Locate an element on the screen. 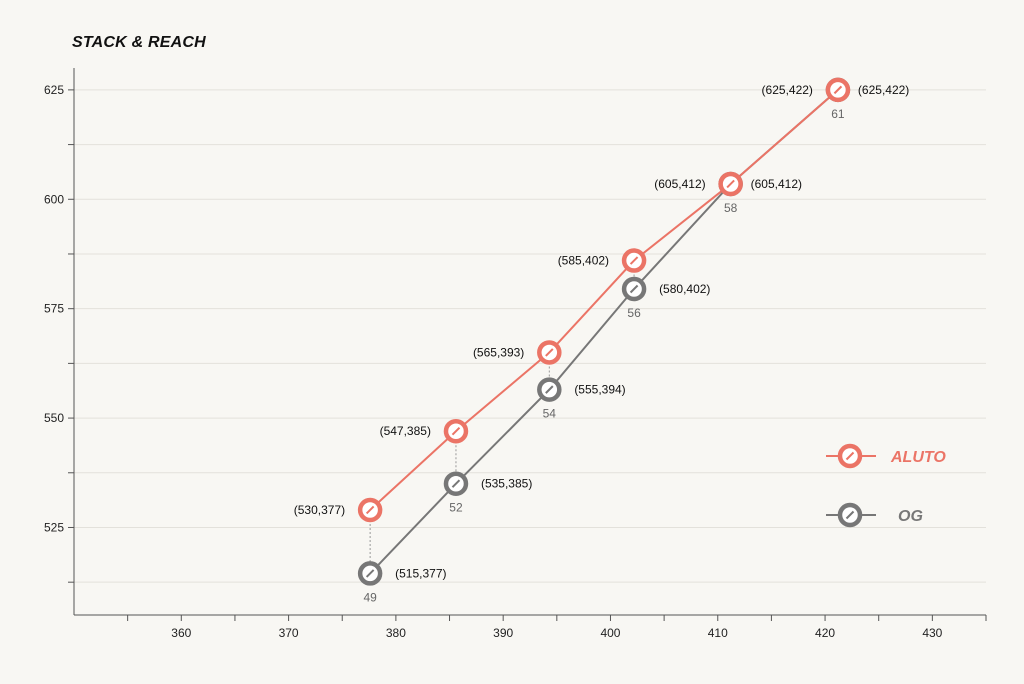 Image resolution: width=1024 pixels, height=684 pixels. og-point-label: (580,402) is located at coordinates (684, 289).